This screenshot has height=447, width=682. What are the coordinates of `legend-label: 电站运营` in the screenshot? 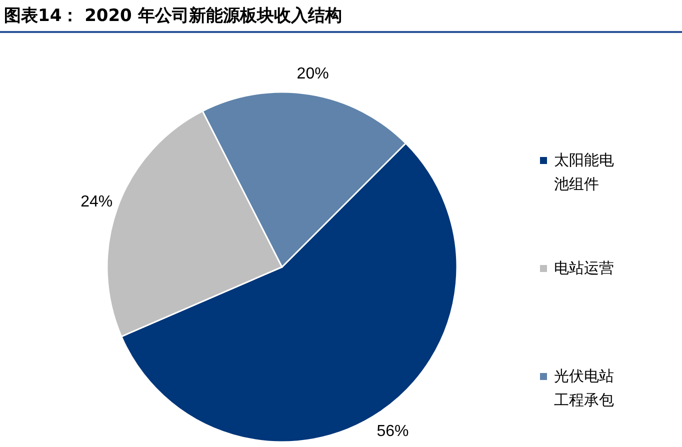 It's located at (584, 268).